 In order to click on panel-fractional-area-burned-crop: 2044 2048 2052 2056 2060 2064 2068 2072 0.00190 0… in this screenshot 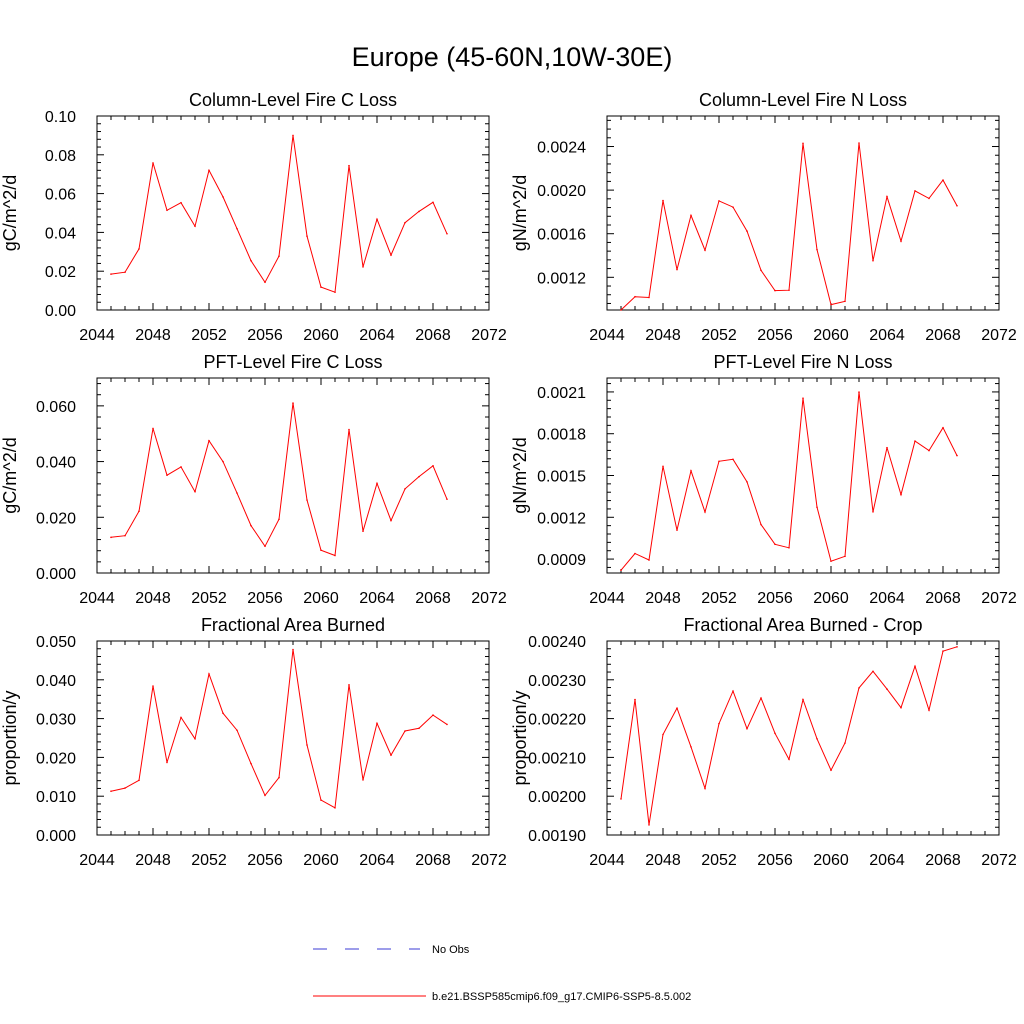, I will do `click(763, 742)`.